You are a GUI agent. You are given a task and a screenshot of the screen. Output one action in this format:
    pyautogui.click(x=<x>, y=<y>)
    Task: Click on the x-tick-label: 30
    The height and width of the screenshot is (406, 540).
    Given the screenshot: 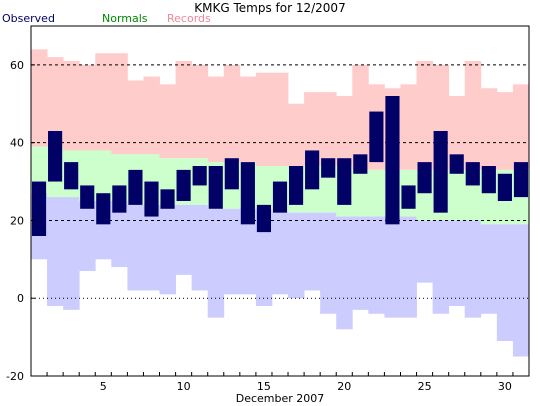 What is the action you would take?
    pyautogui.click(x=505, y=386)
    